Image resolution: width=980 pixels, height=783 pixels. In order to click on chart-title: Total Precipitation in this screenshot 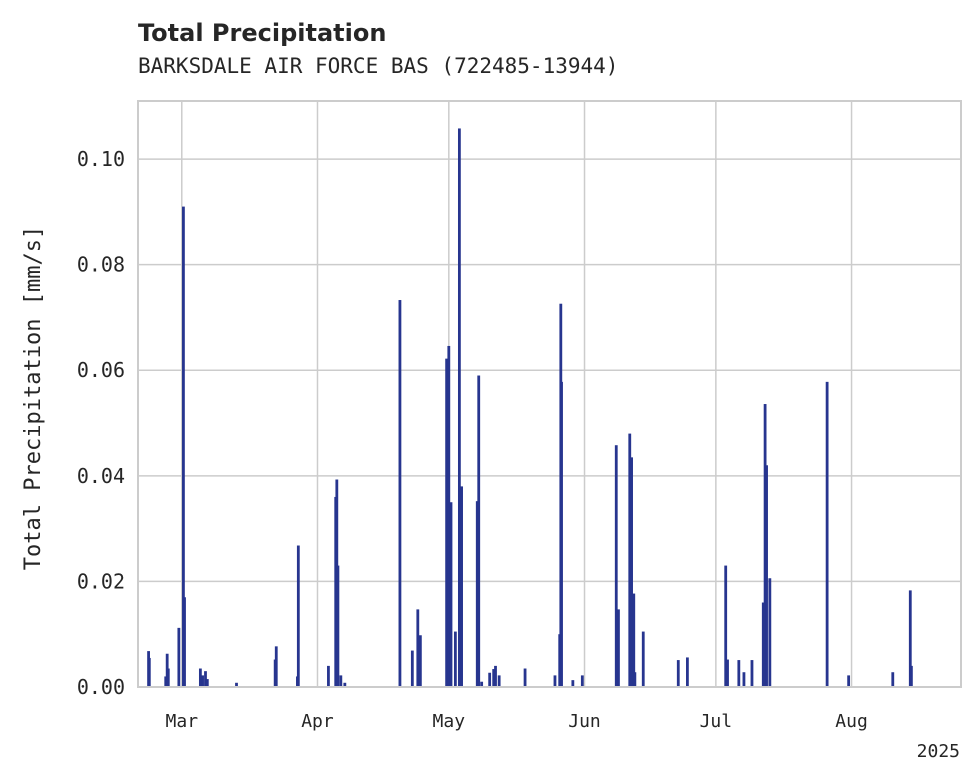, I will do `click(262, 33)`.